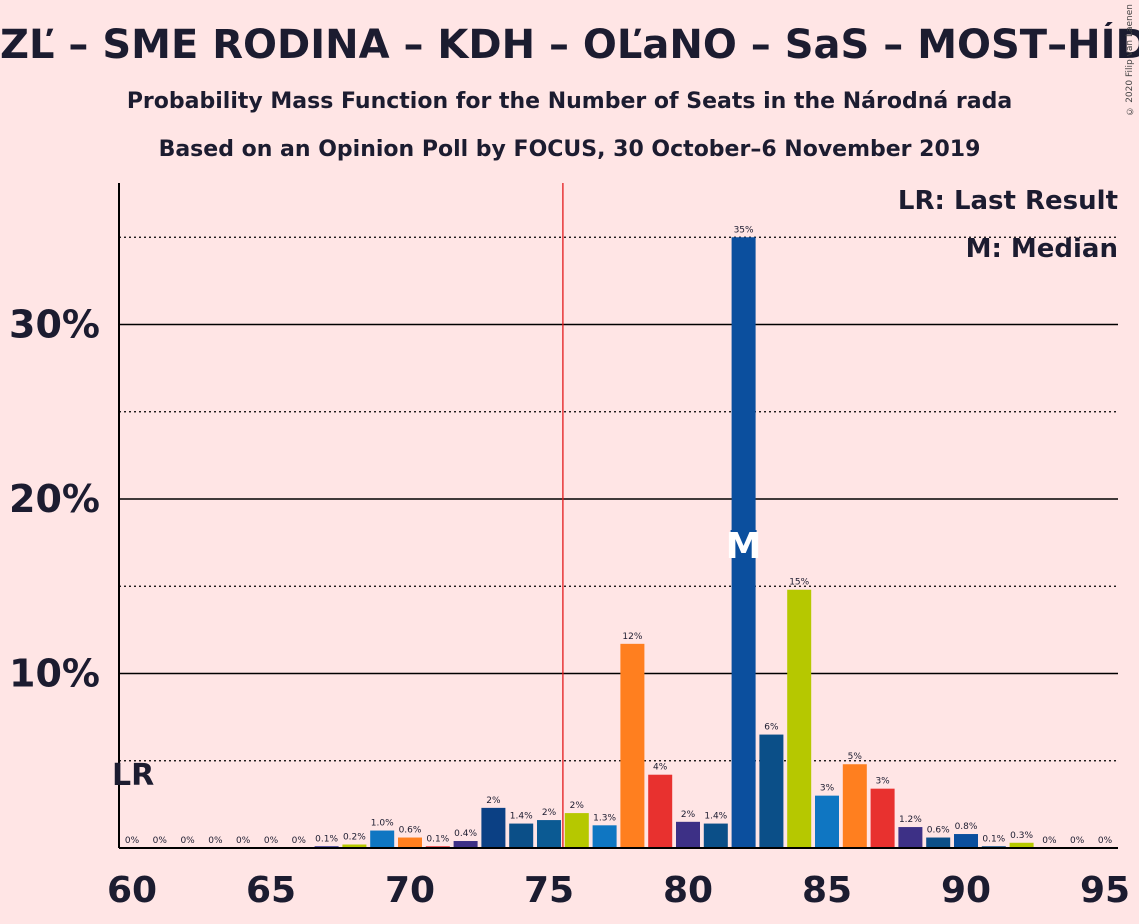 The height and width of the screenshot is (924, 1139). I want to click on y-tick-label: 30%, so click(54, 325).